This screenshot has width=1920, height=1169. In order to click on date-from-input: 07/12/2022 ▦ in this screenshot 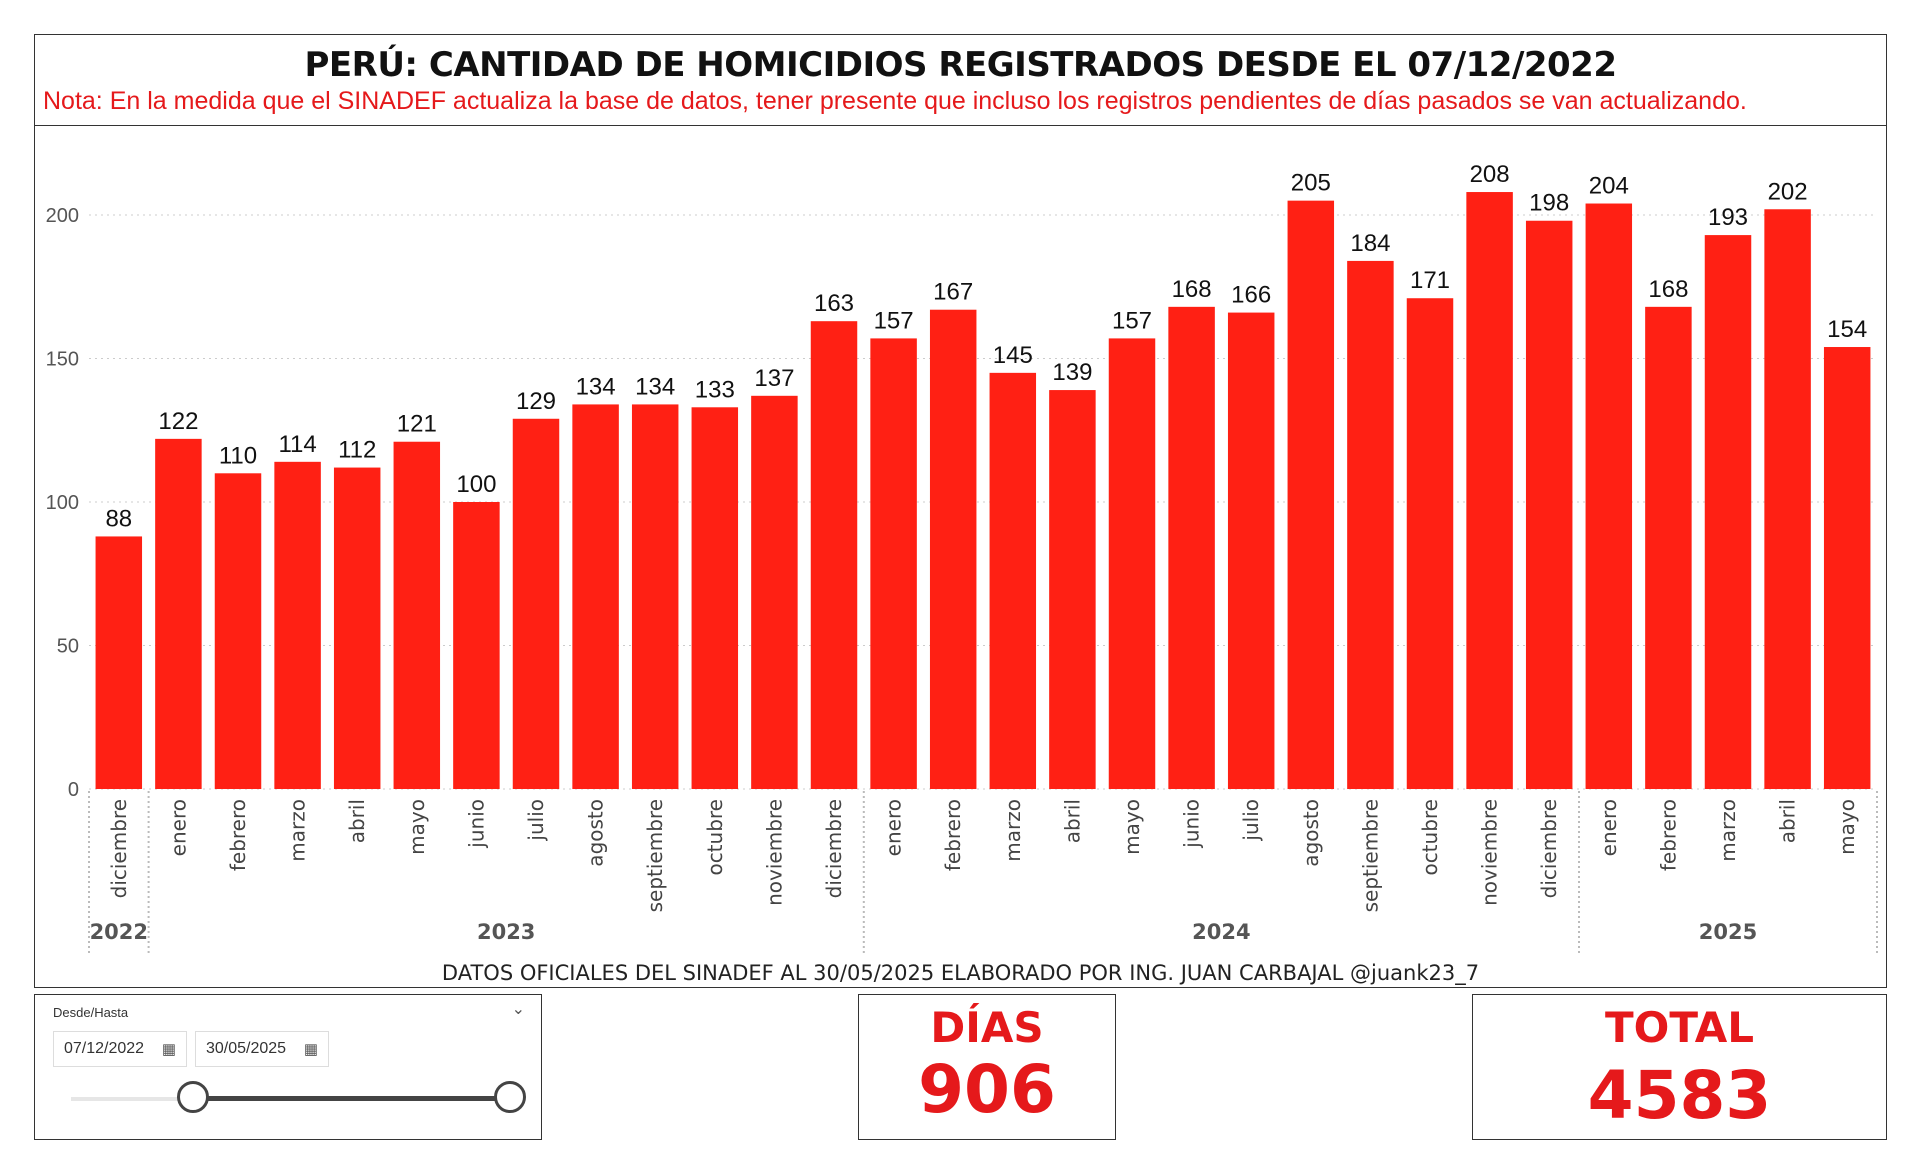, I will do `click(120, 1049)`.